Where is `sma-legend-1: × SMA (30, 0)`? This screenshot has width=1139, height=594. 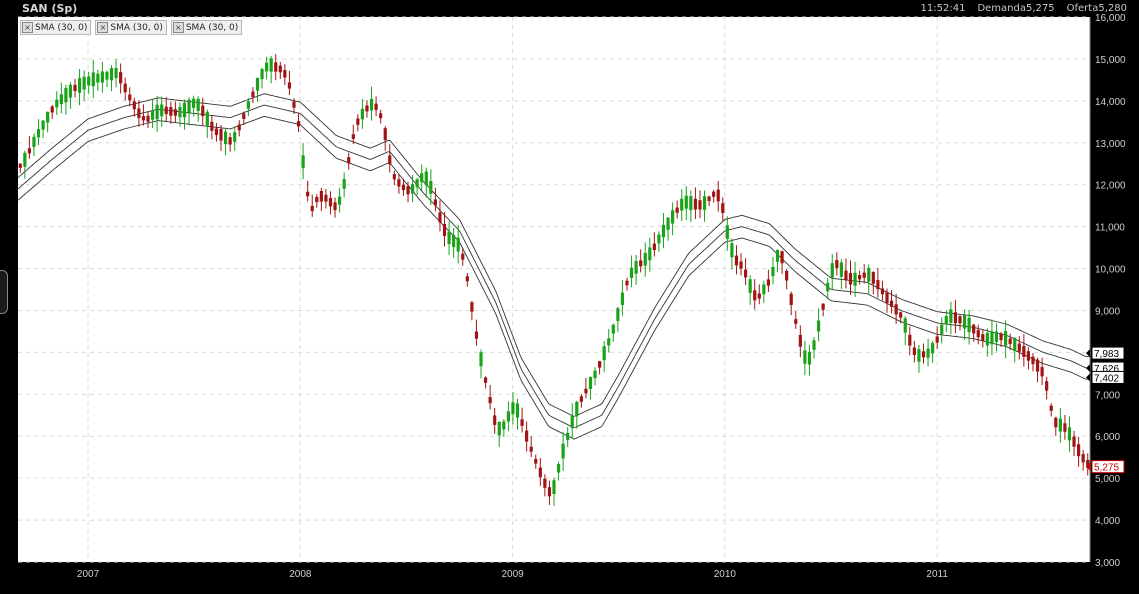 sma-legend-1: × SMA (30, 0) is located at coordinates (56, 27).